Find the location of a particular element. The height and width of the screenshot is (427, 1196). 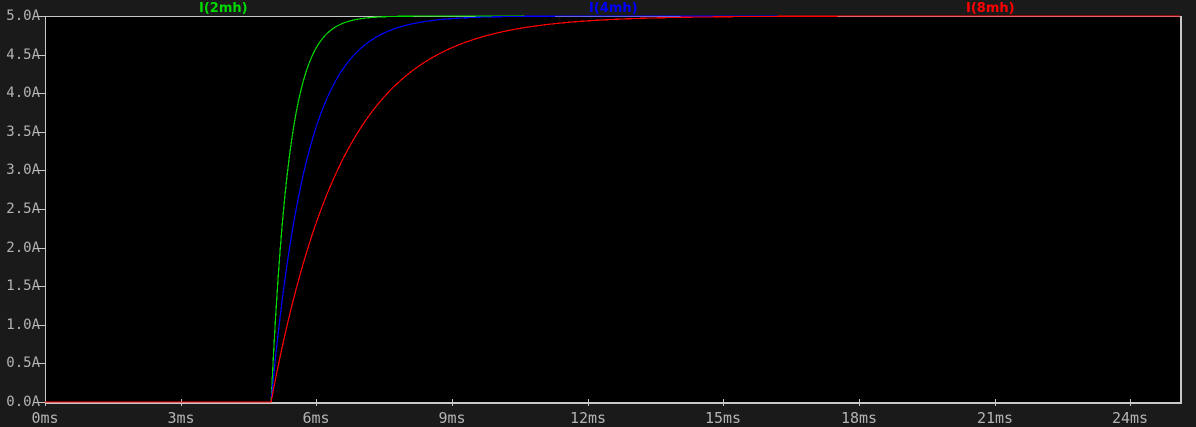

y-tick-label: 1.0A is located at coordinates (23, 325).